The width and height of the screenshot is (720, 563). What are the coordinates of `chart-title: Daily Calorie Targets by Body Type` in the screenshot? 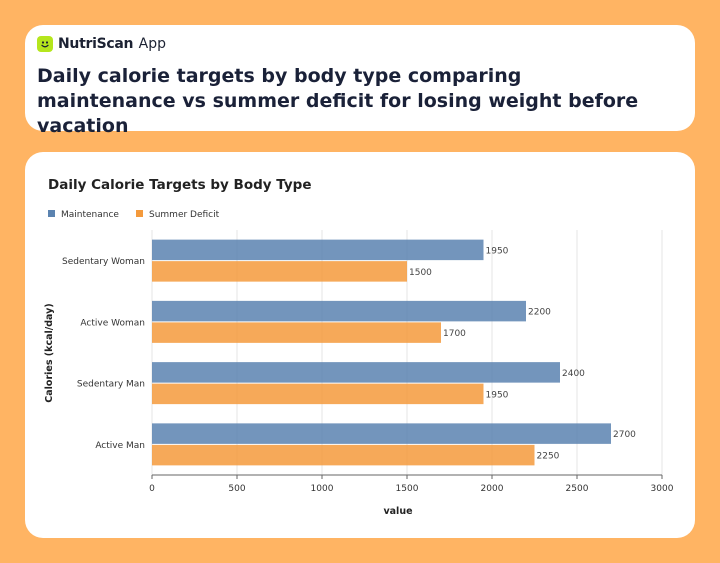 It's located at (180, 185).